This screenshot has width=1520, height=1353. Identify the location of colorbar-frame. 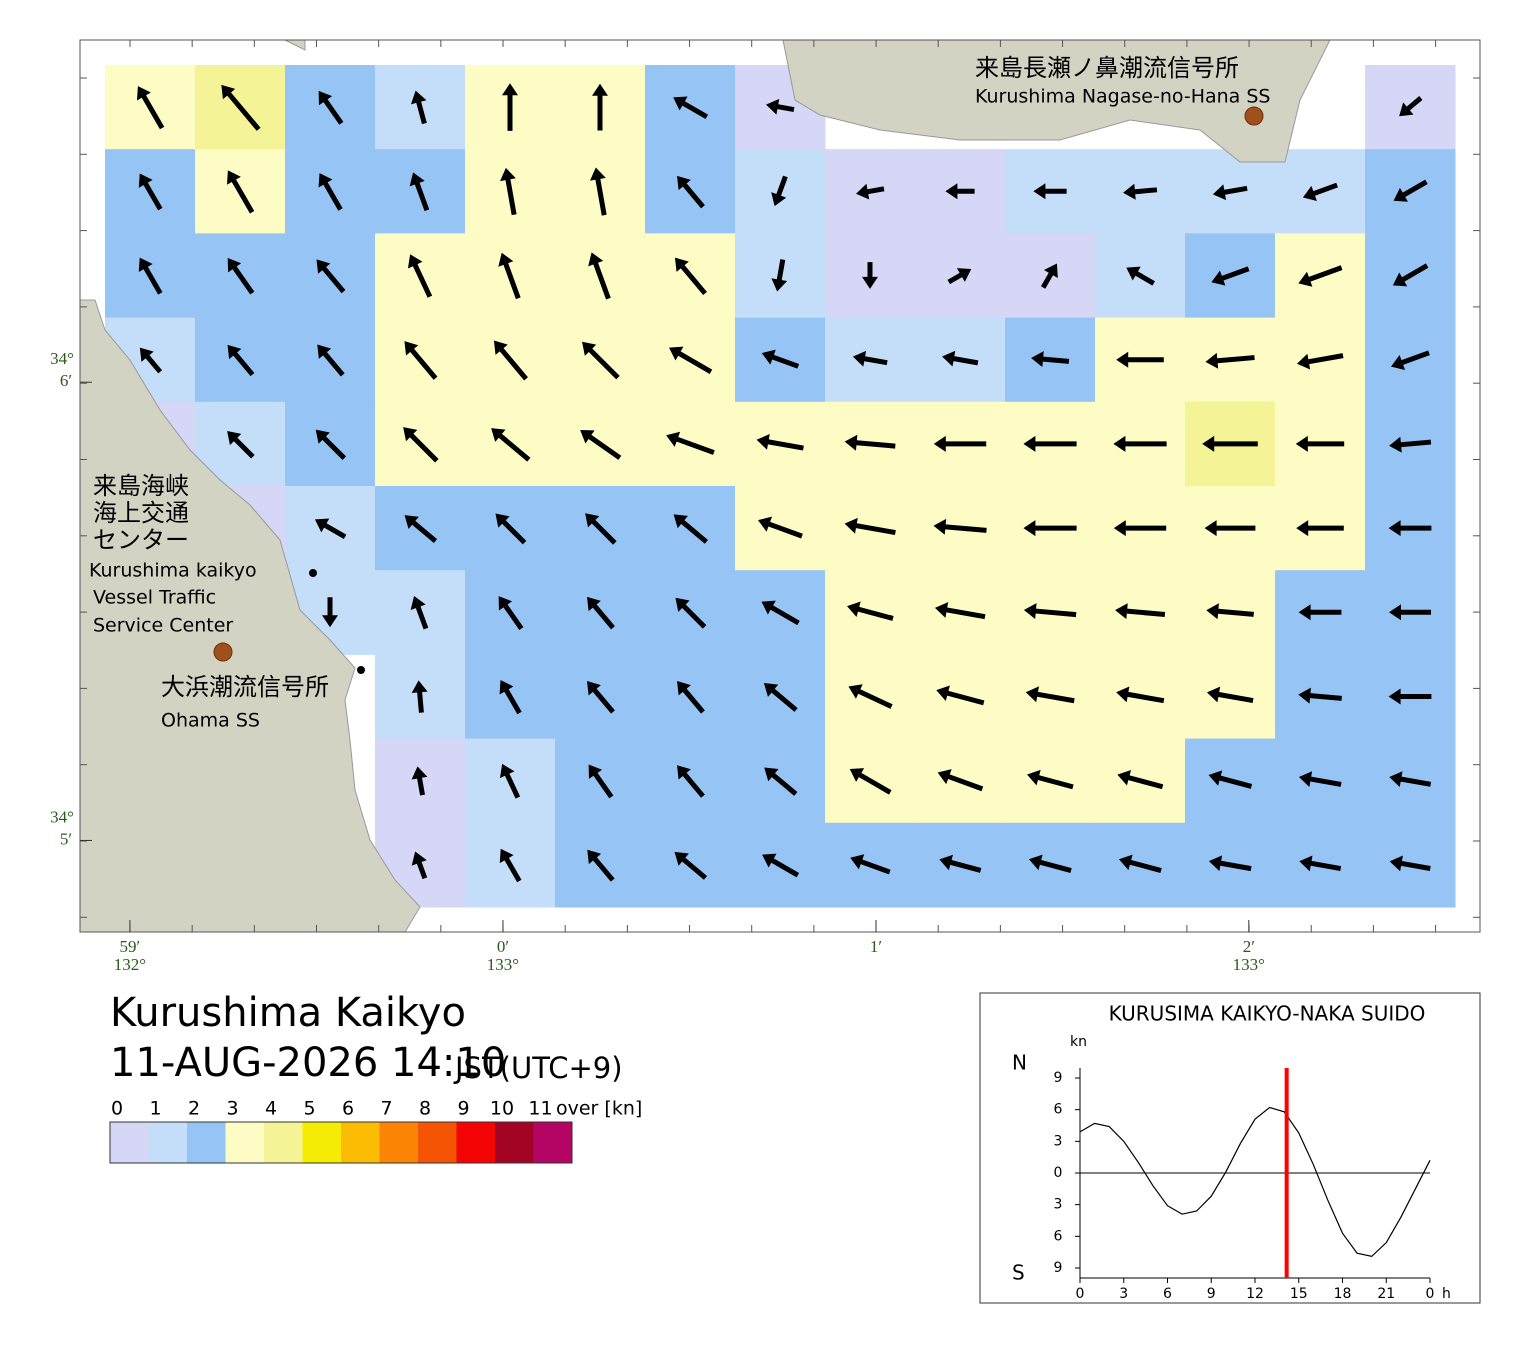
(341, 1142).